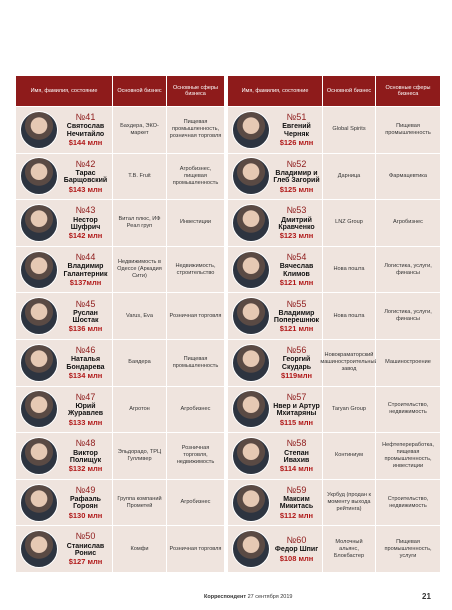  Describe the element at coordinates (85, 550) in the screenshot. I see `name: Станислав Ронис` at that location.